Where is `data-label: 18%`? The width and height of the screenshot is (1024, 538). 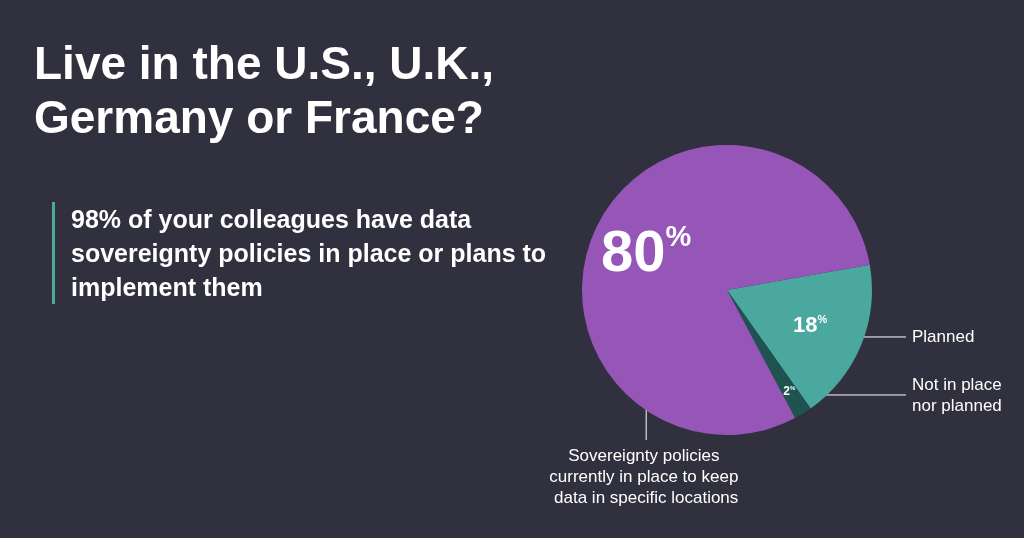 data-label: 18% is located at coordinates (810, 324).